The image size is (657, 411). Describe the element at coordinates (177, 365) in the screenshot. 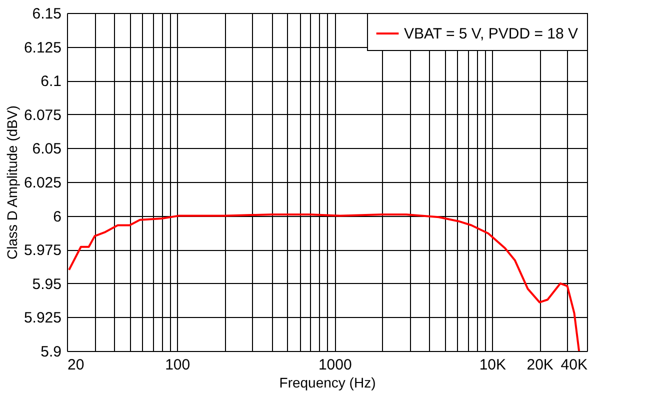

I see `x-tick-label: 100` at that location.